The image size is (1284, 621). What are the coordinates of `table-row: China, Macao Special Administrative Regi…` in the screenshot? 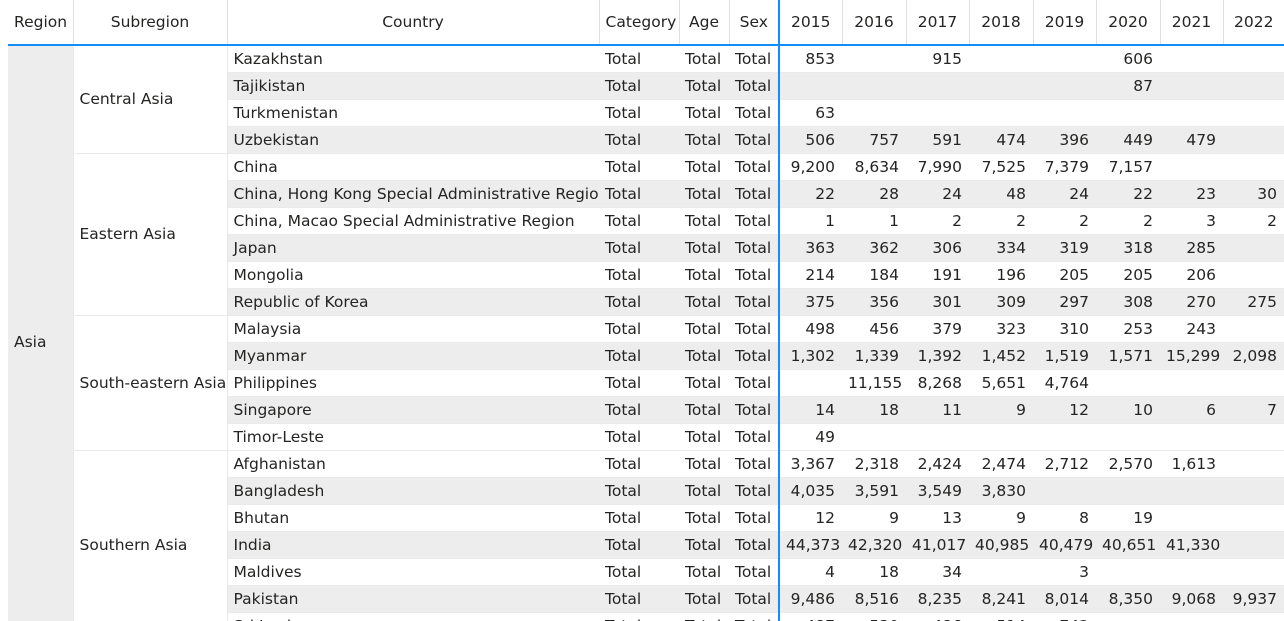 It's located at (646, 221).